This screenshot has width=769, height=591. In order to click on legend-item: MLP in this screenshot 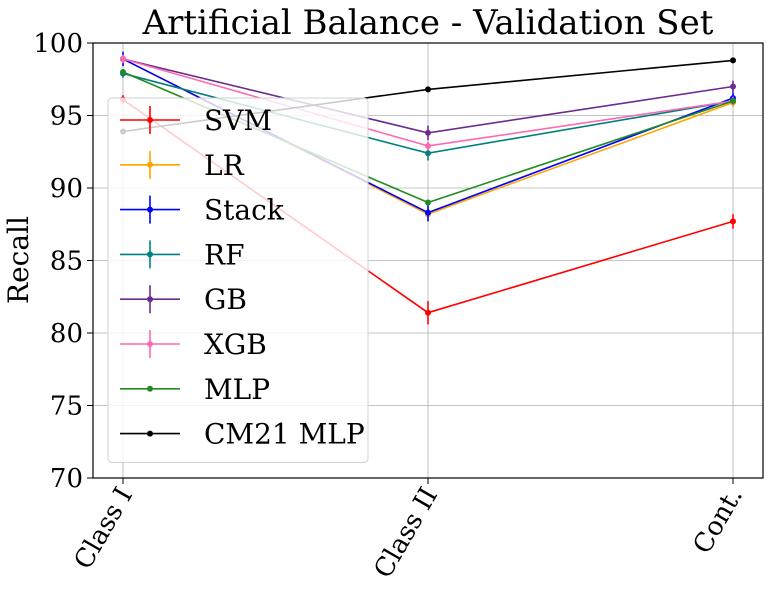, I will do `click(195, 389)`.